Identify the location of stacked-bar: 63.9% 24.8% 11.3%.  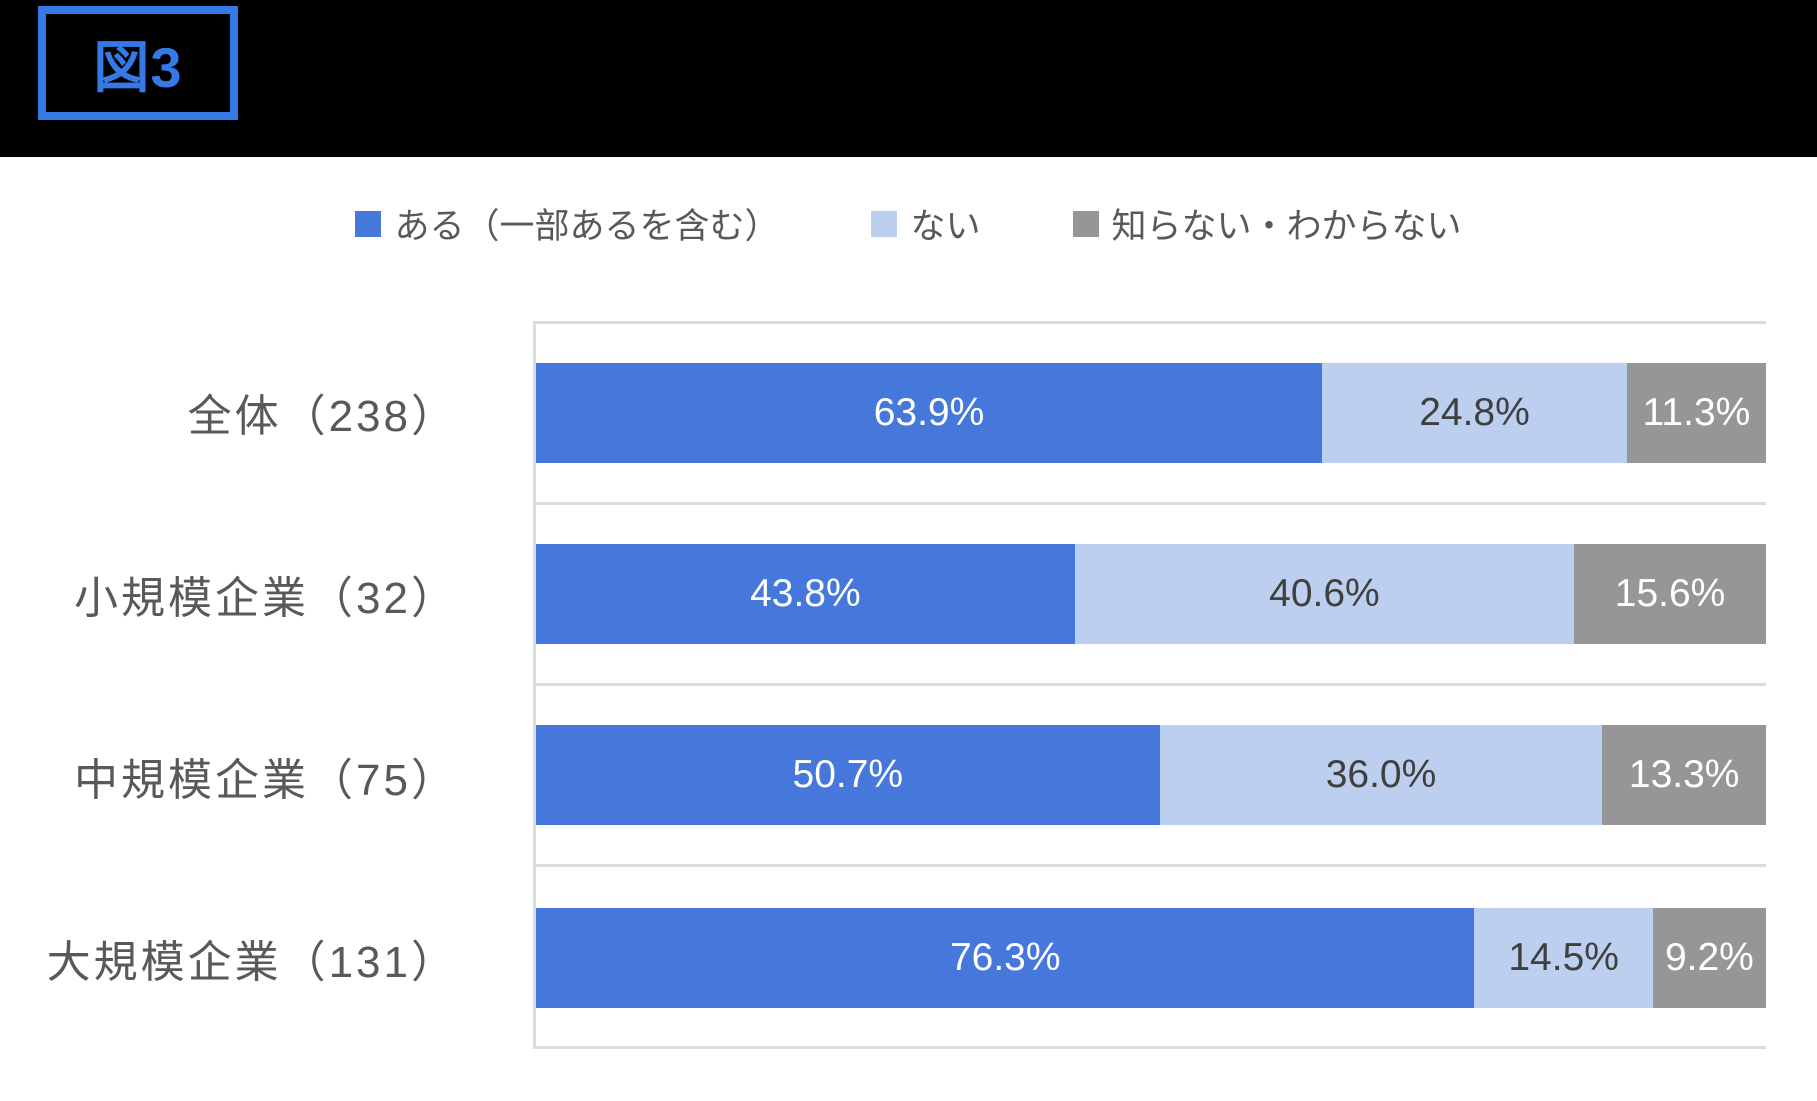
(1151, 413).